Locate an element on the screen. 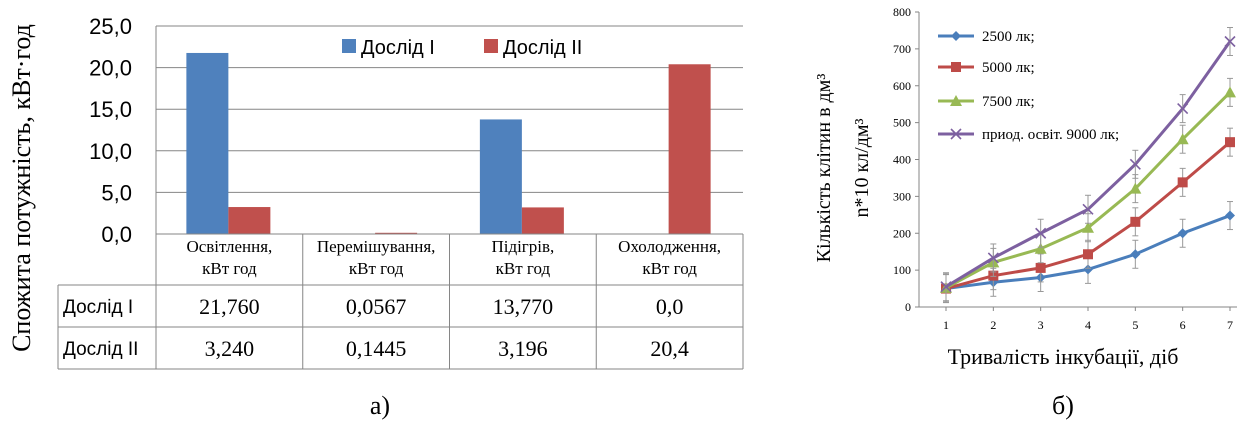 The image size is (1255, 423). y-axis-label: Спожита потужність, кВт·год is located at coordinates (21, 188).